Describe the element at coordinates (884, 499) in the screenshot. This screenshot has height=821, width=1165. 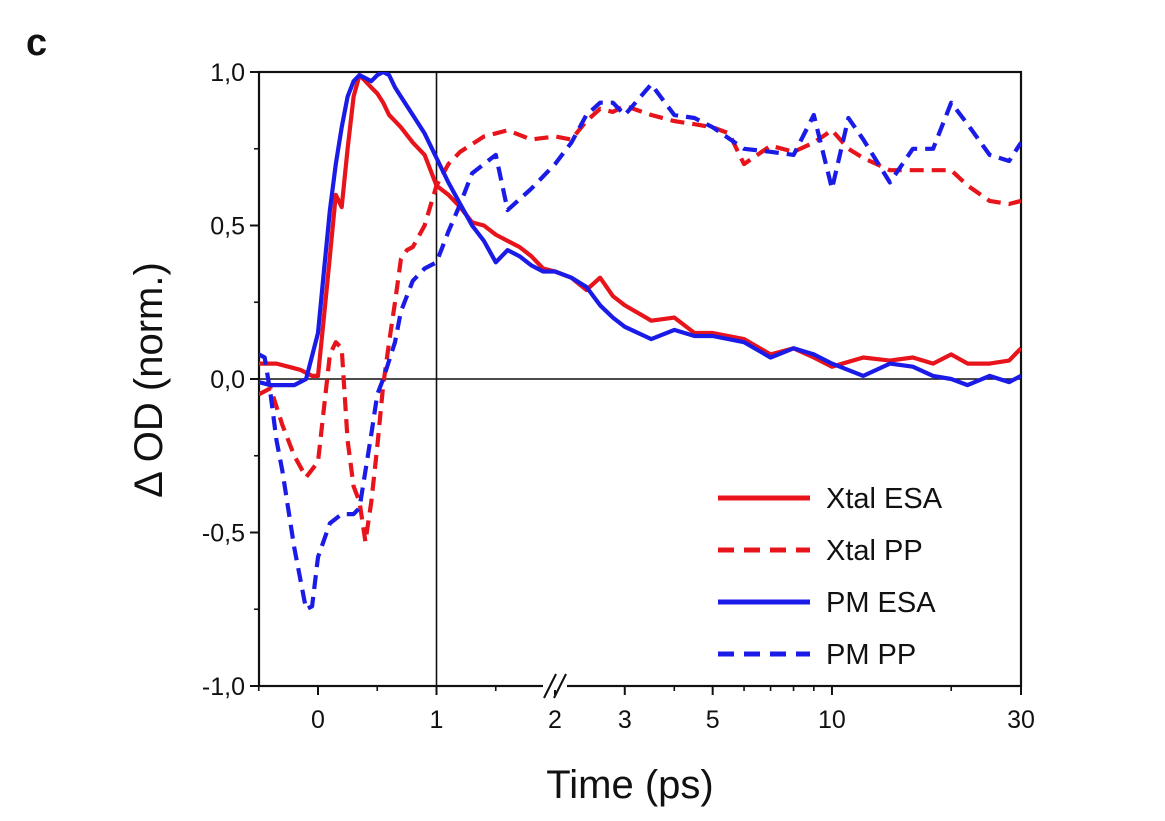
I see `legend-label-1: Xtal ESA` at that location.